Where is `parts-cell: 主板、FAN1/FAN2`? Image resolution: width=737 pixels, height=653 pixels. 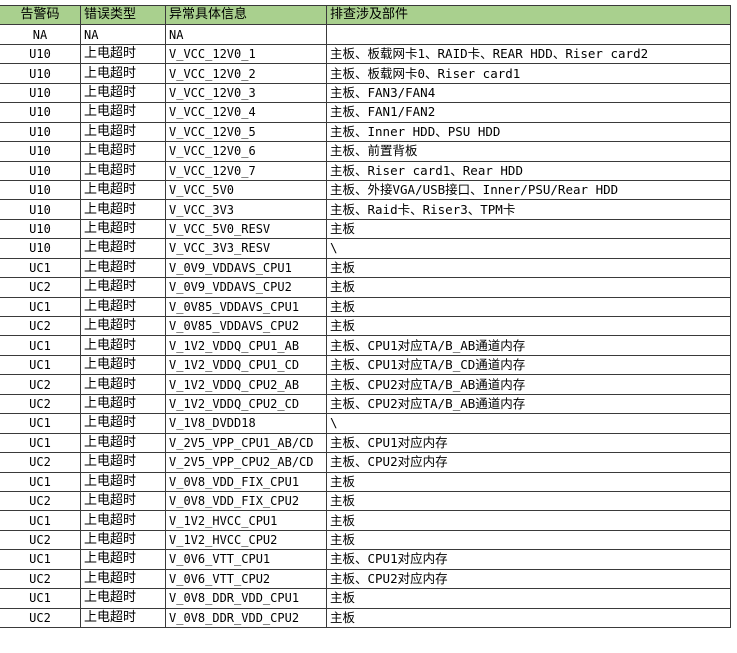
parts-cell: 主板、FAN1/FAN2 is located at coordinates (528, 112).